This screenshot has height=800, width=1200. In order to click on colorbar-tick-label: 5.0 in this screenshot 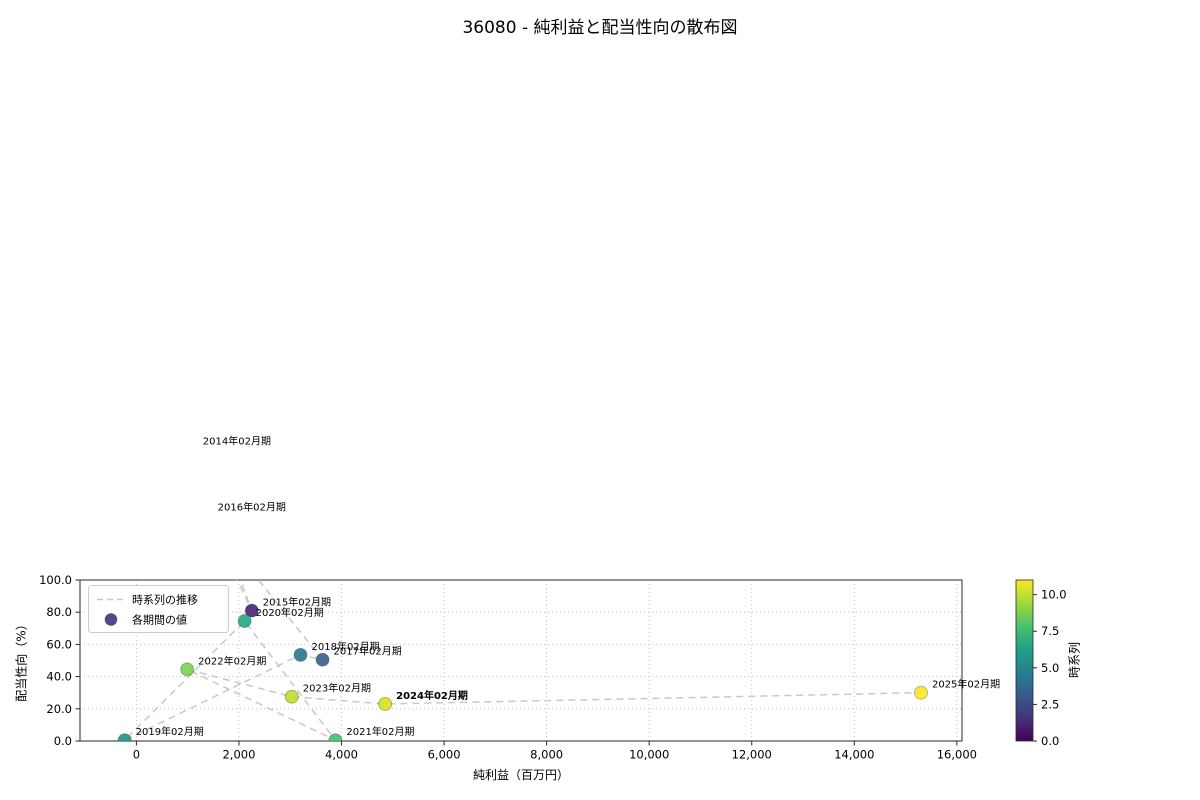, I will do `click(1050, 668)`.